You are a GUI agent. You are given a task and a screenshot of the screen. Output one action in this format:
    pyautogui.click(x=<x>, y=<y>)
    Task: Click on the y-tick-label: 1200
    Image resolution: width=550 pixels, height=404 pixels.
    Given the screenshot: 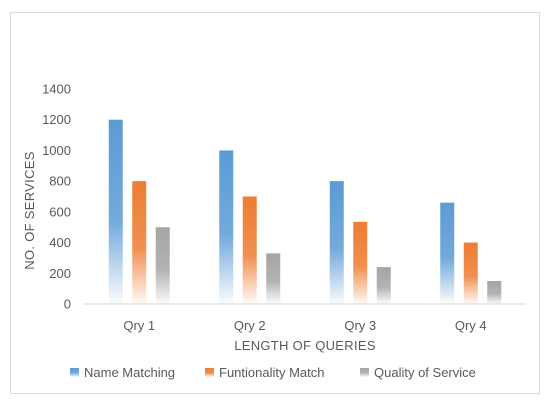 What is the action you would take?
    pyautogui.click(x=56, y=119)
    